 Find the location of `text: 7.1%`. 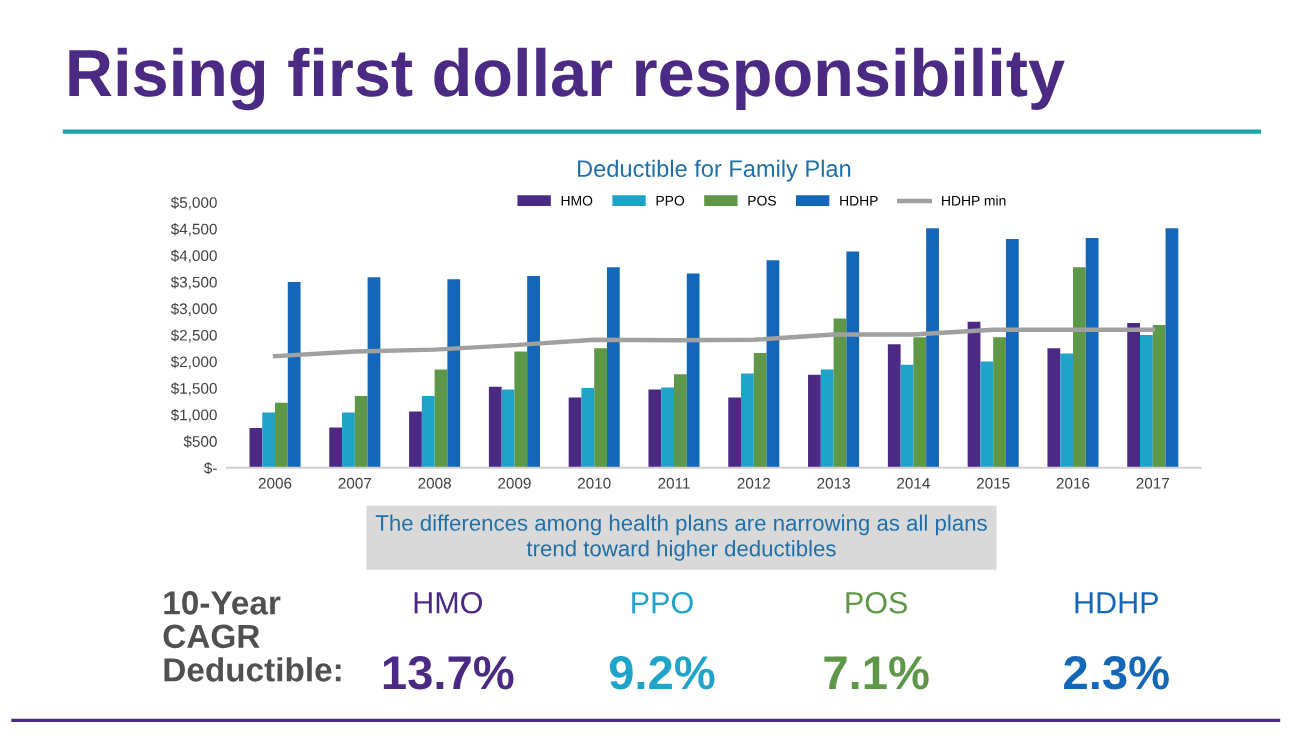

text: 7.1% is located at coordinates (876, 673).